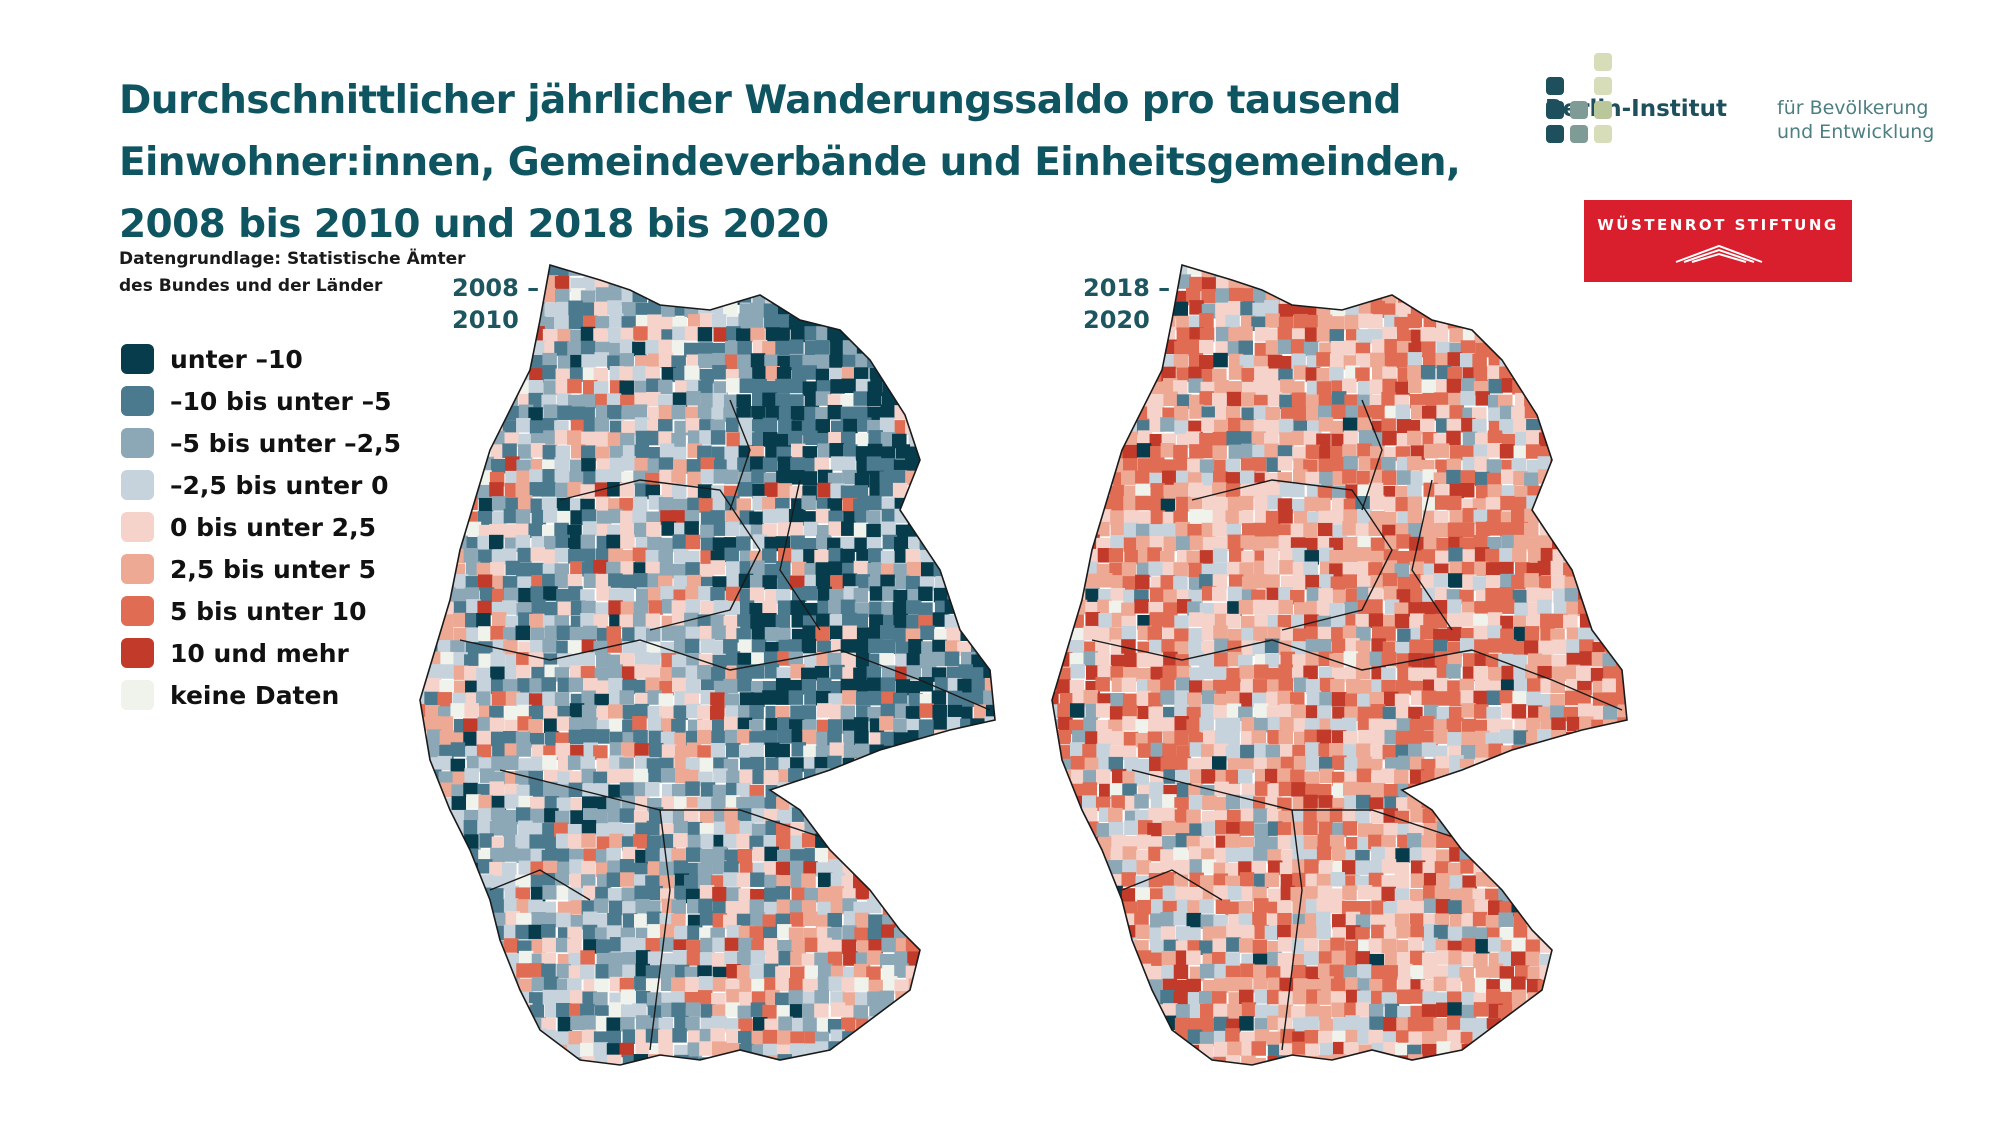 The height and width of the screenshot is (1125, 2000). I want to click on legend-swatch, so click(137, 401).